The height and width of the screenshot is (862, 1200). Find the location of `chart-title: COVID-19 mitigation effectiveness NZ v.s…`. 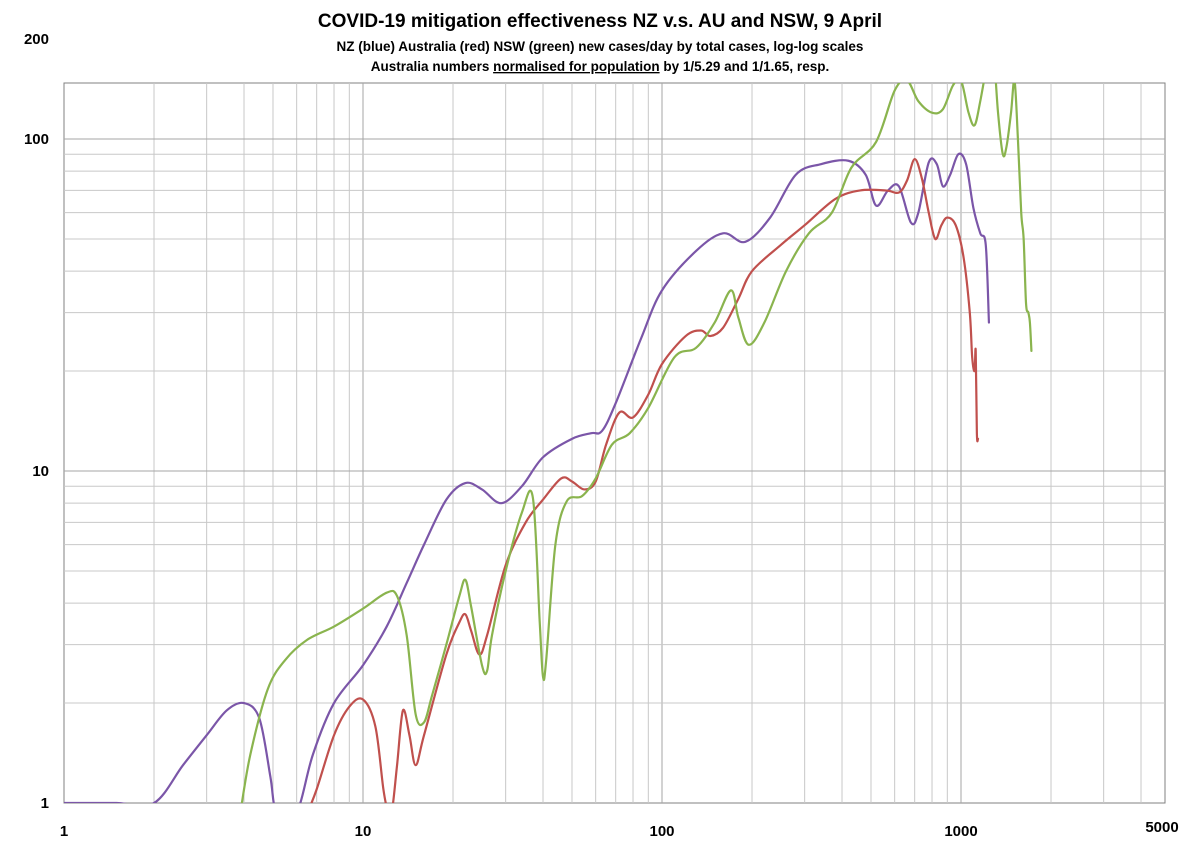

chart-title: COVID-19 mitigation effectiveness NZ v.s… is located at coordinates (600, 21).